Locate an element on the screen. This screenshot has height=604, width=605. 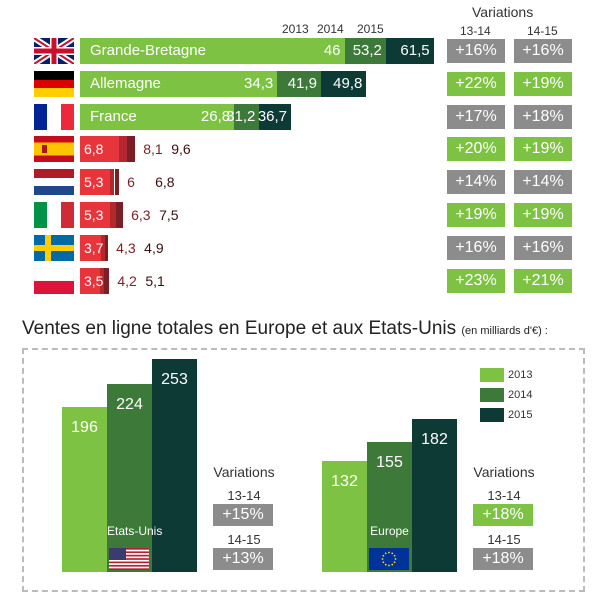
france-flag-icon is located at coordinates (54, 116).